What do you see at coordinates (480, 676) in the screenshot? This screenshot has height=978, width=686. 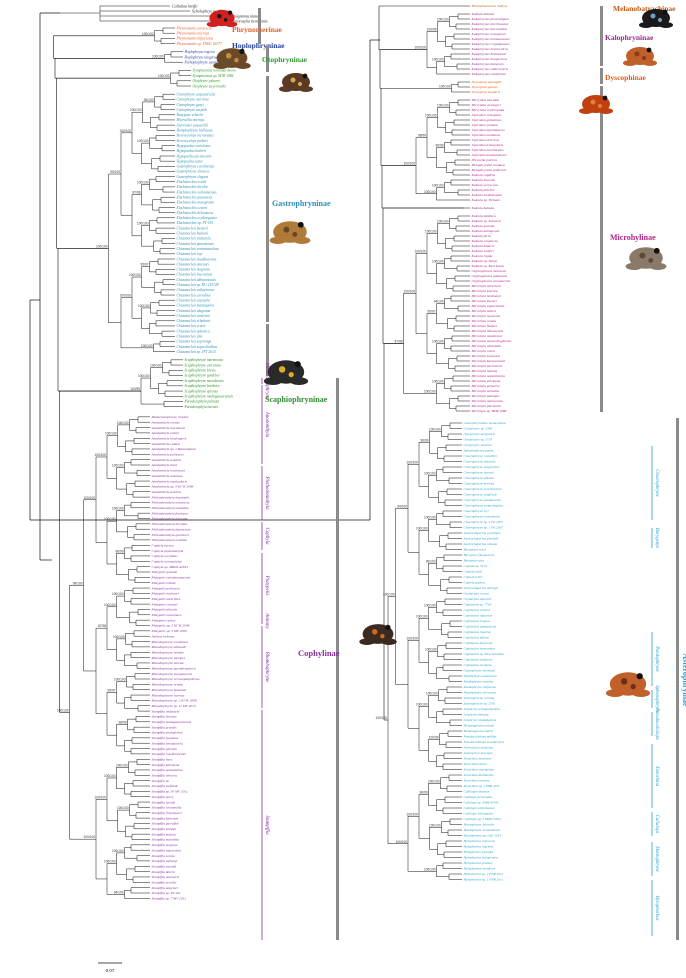 I see `taxon-label: Paedophryne amauensis` at bounding box center [480, 676].